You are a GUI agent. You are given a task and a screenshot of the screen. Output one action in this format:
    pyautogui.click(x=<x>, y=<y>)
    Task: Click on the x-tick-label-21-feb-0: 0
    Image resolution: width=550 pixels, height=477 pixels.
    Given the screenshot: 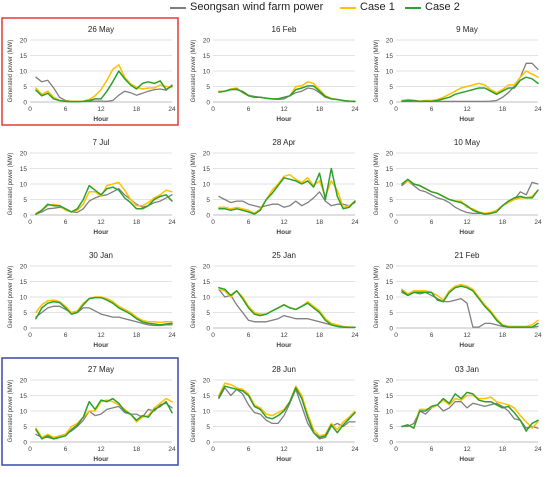 What is the action you would take?
    pyautogui.click(x=396, y=335)
    